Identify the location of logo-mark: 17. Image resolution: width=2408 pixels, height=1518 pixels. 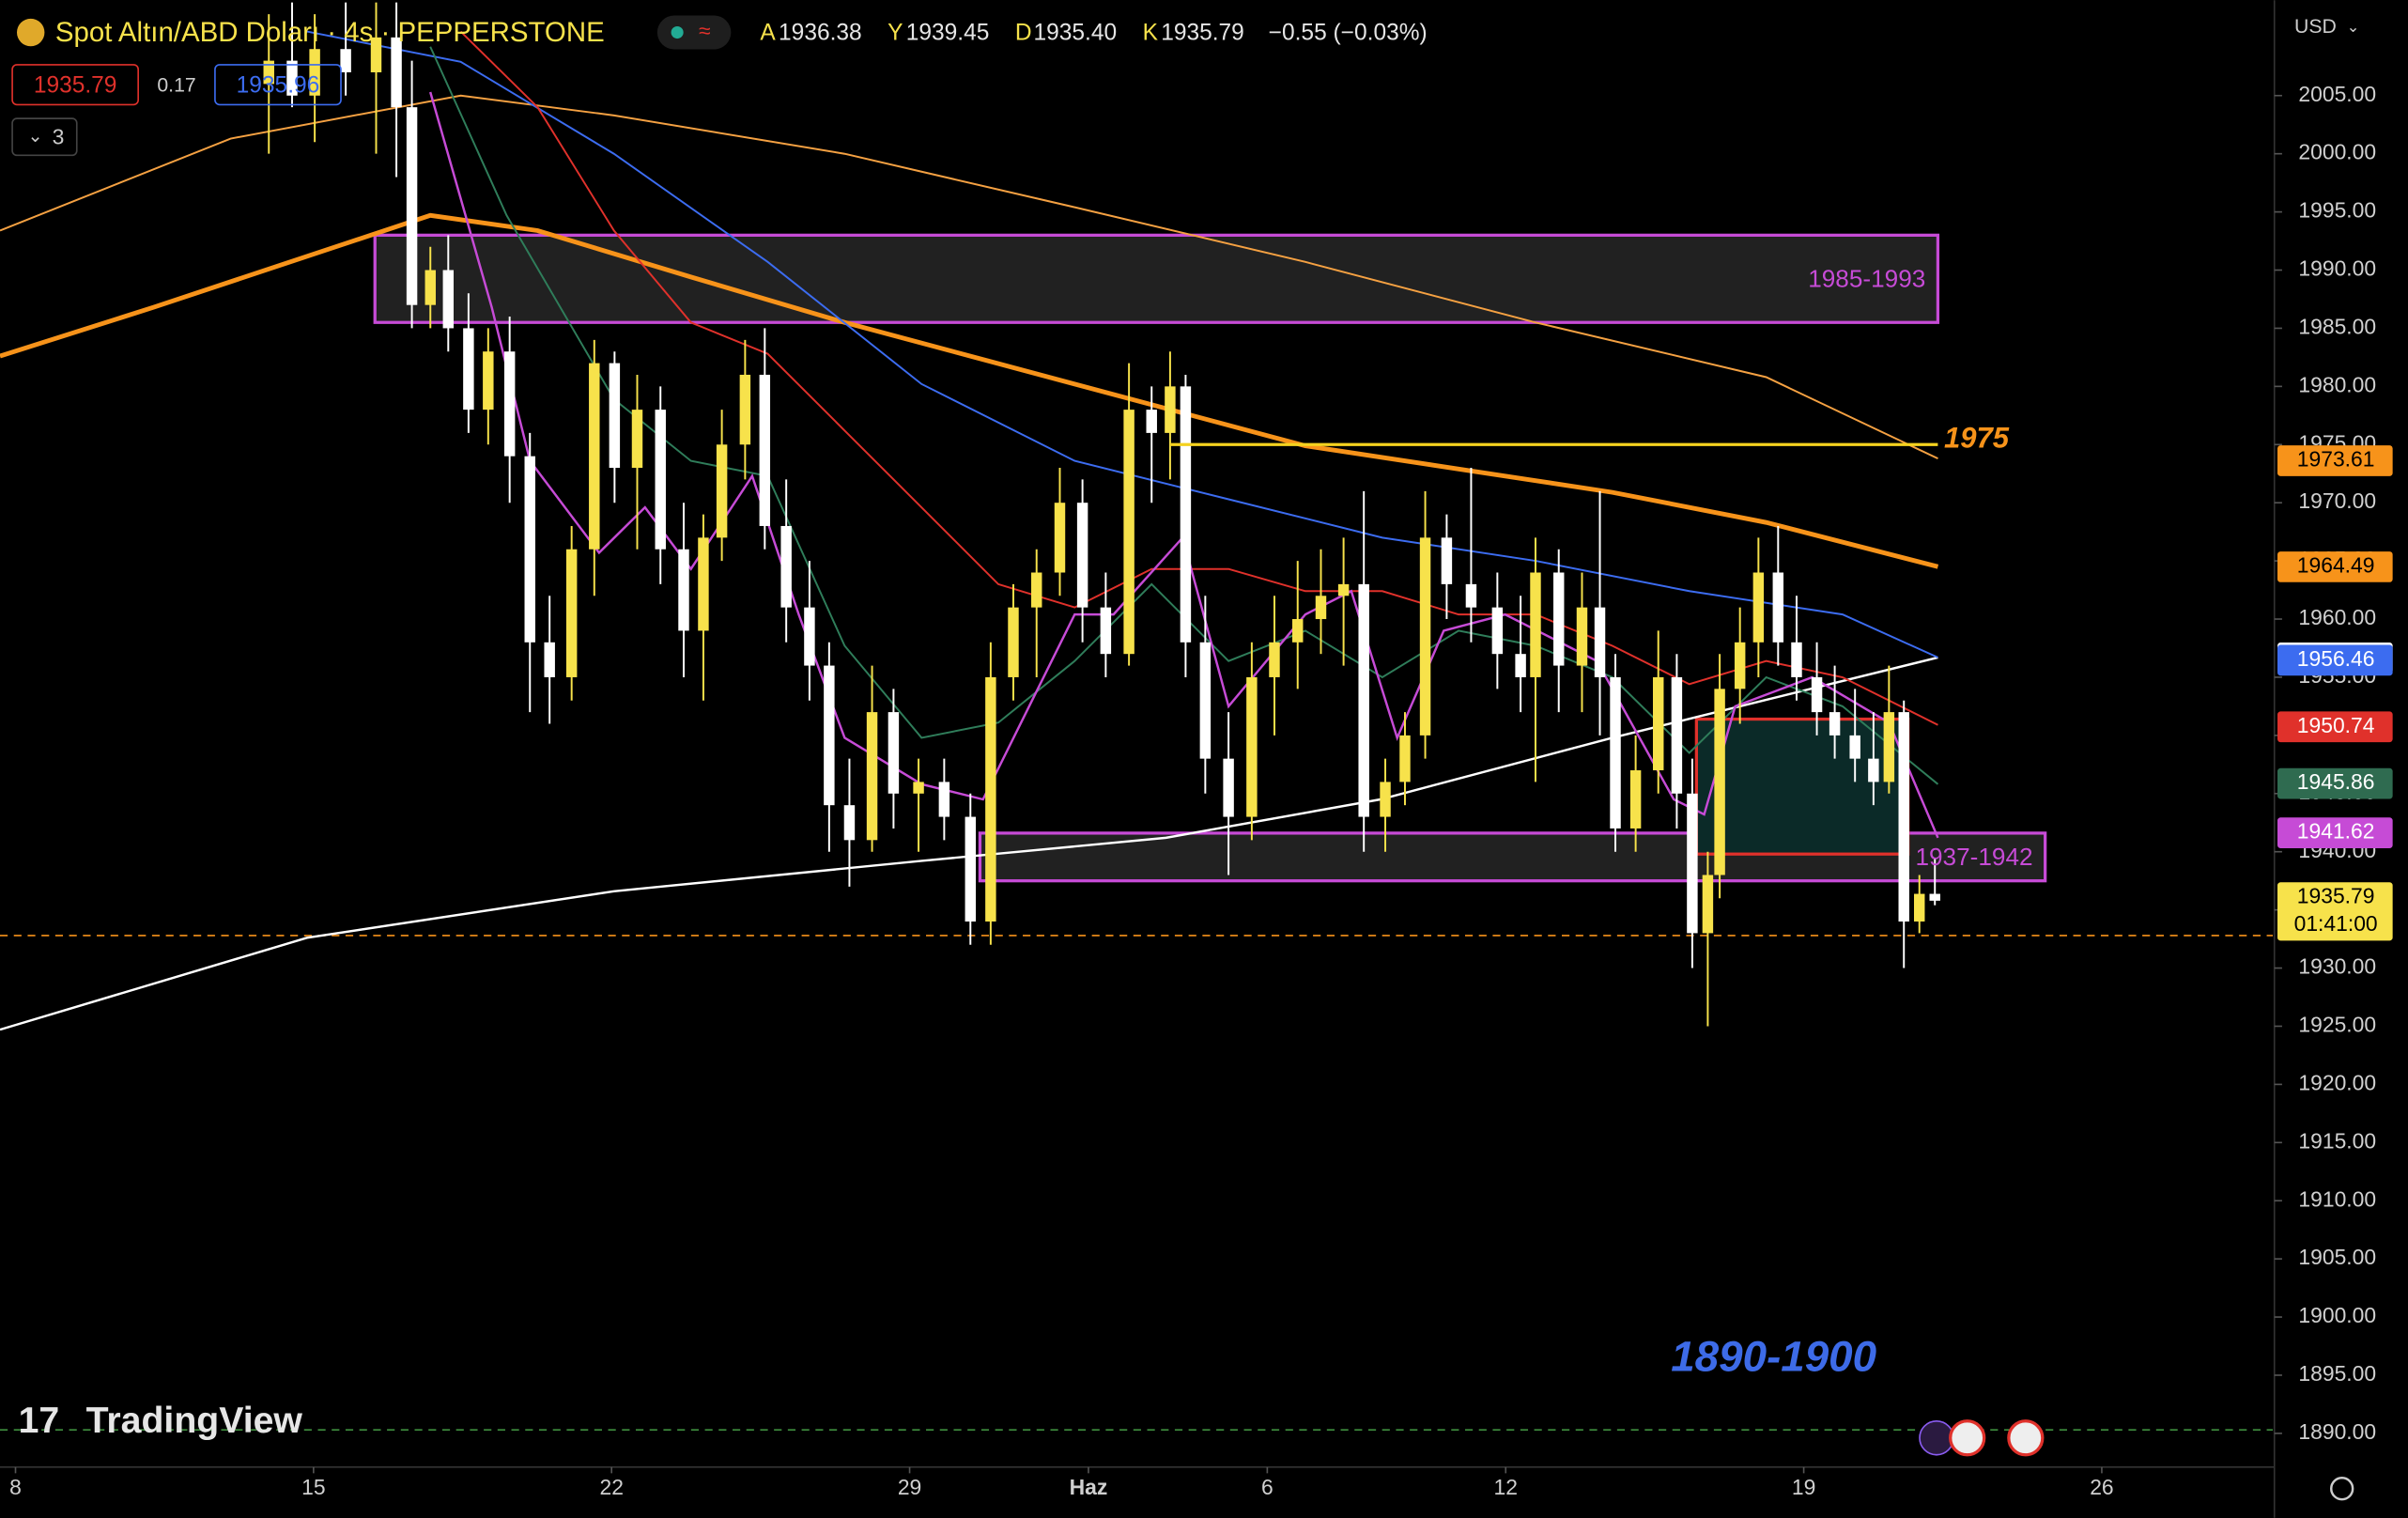
(39, 1420).